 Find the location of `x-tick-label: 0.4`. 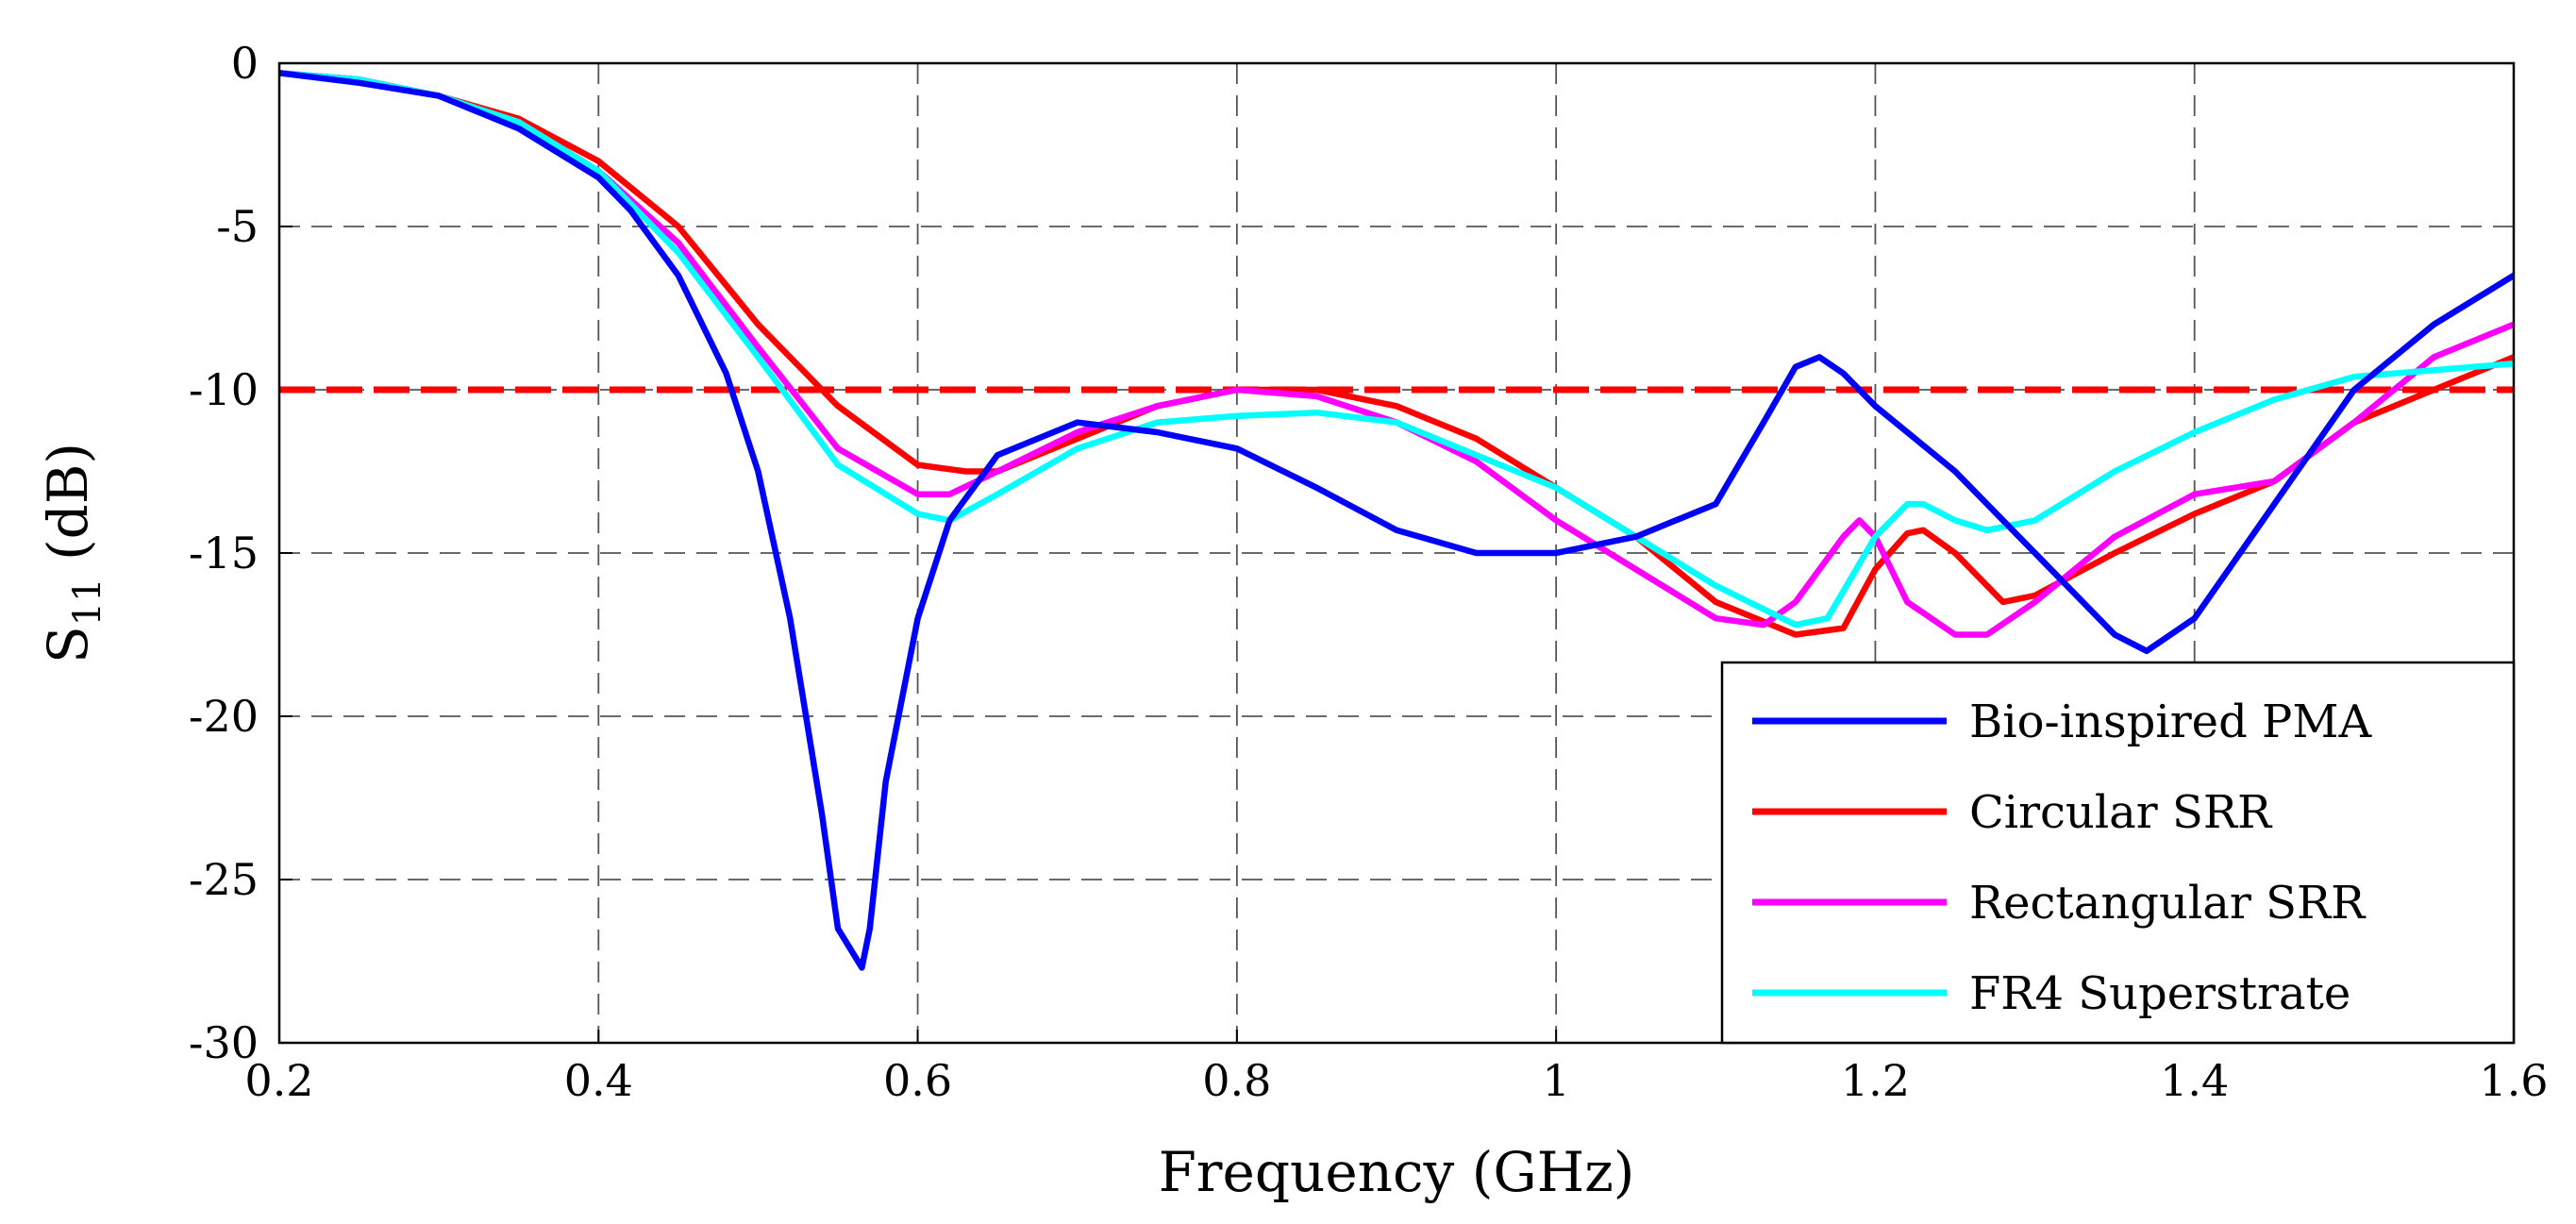

x-tick-label: 0.4 is located at coordinates (598, 1080).